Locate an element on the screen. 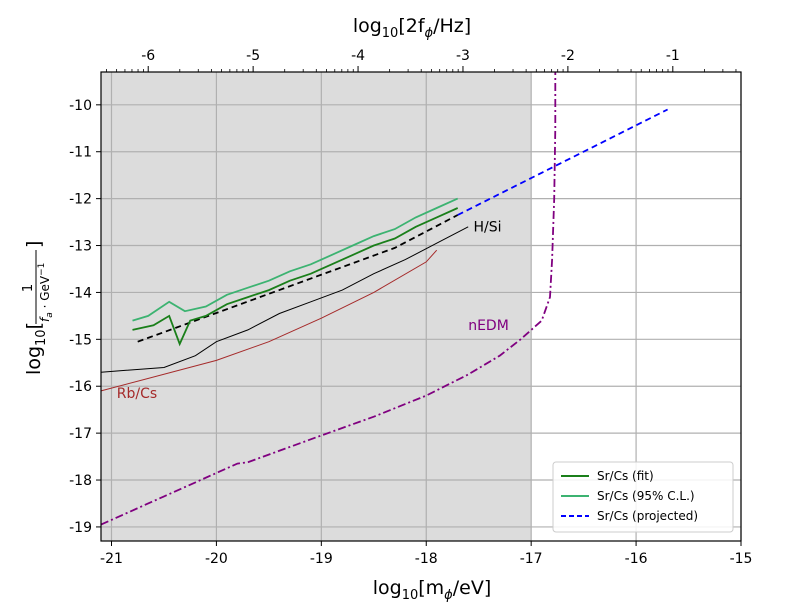 The image size is (809, 612). series-line-h-si is located at coordinates (284, 299).